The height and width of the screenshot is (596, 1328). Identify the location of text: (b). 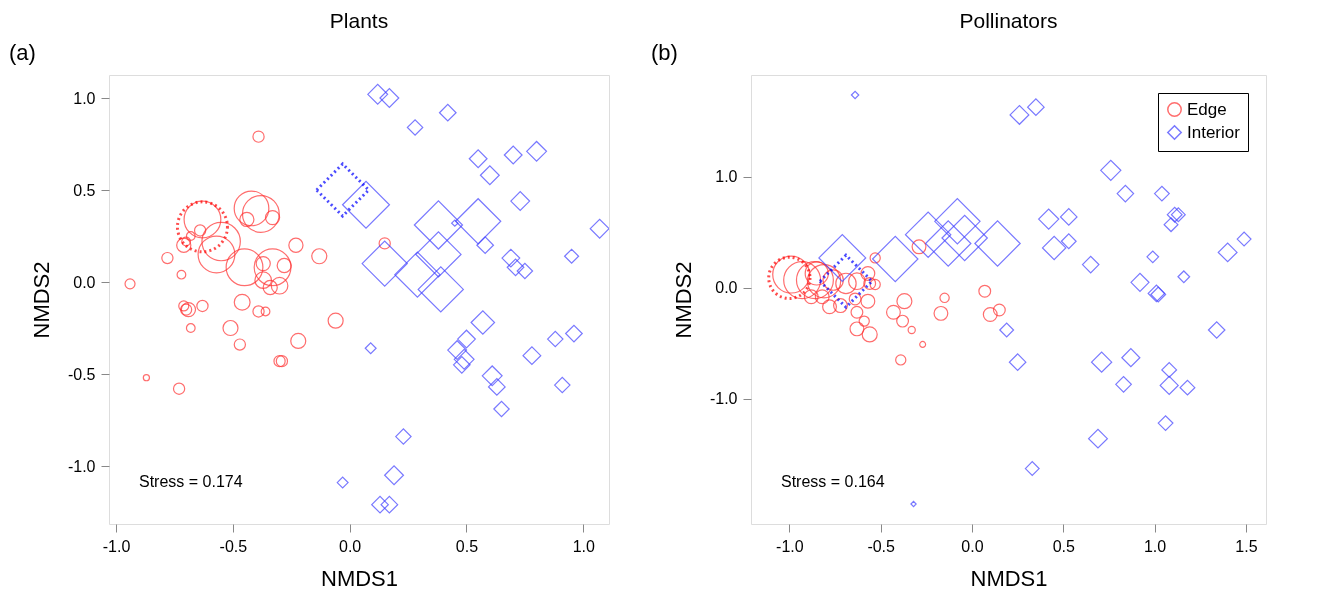
(664, 52).